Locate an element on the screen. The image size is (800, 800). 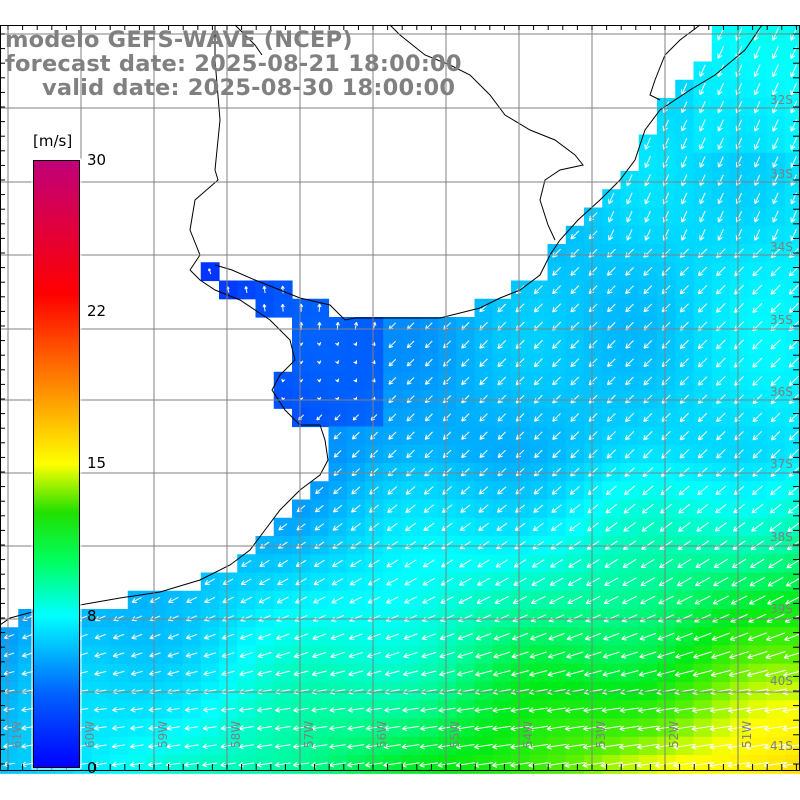
colorbar-label-8: 8 is located at coordinates (92, 616).